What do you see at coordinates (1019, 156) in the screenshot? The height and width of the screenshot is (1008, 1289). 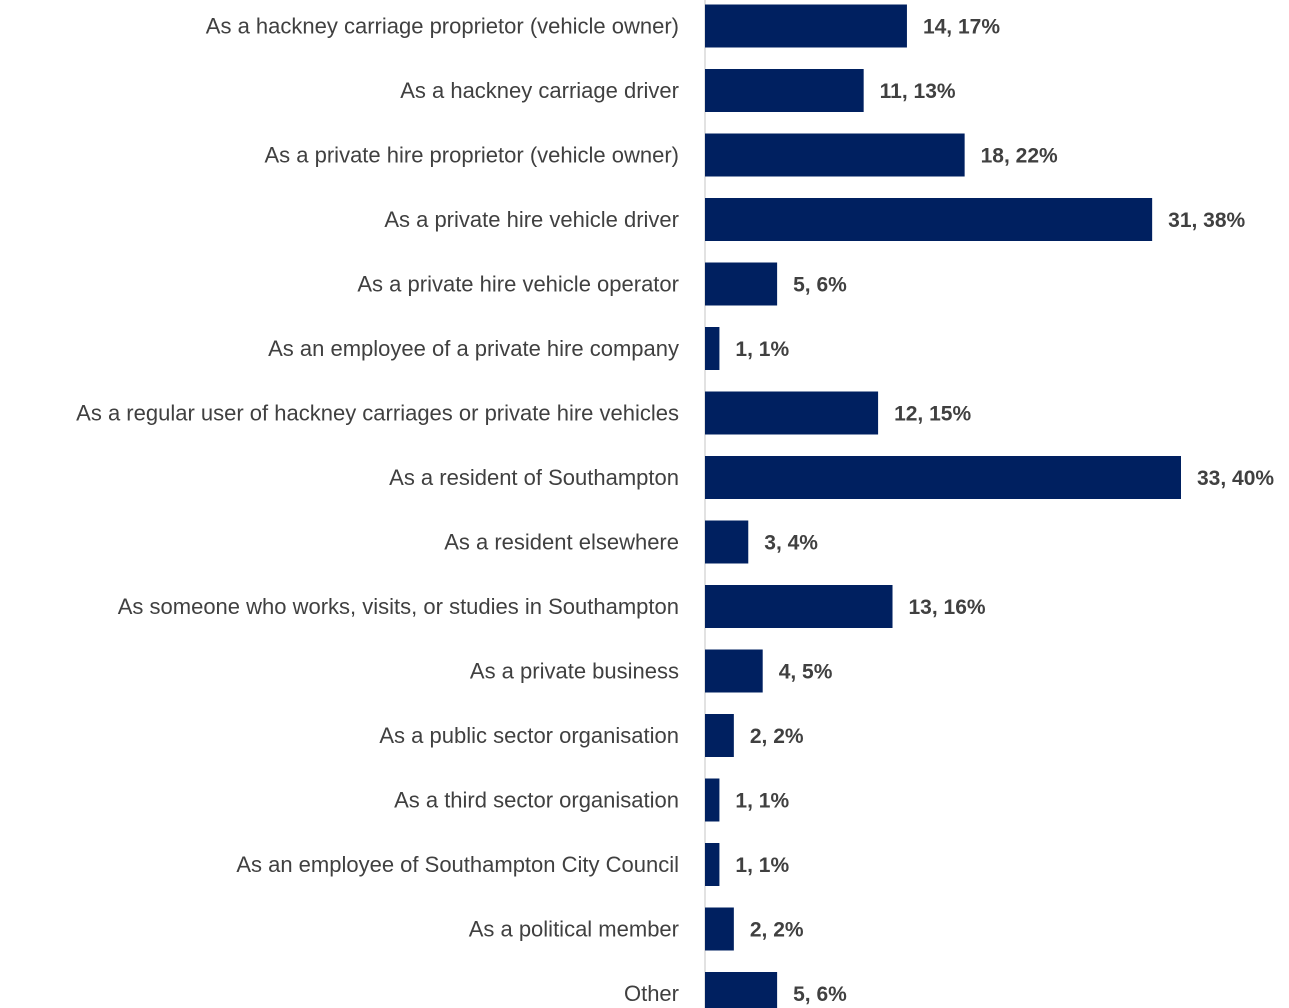 I see `data-label: 18, 22%` at bounding box center [1019, 156].